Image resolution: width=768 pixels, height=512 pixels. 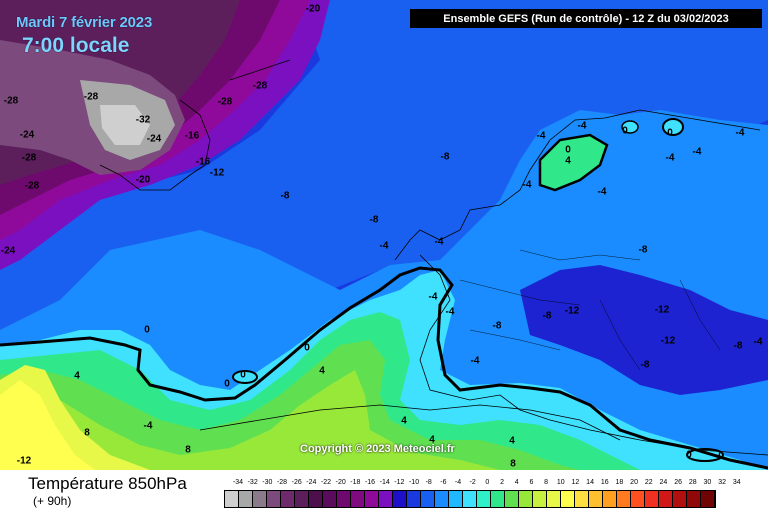 What do you see at coordinates (355, 482) in the screenshot?
I see `legend-tick: -18` at bounding box center [355, 482].